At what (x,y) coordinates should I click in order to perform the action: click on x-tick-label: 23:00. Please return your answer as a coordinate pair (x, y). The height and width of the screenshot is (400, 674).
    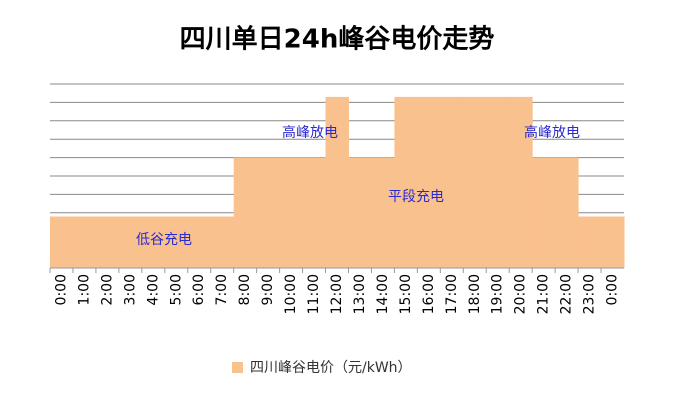
    Looking at the image, I should click on (590, 294).